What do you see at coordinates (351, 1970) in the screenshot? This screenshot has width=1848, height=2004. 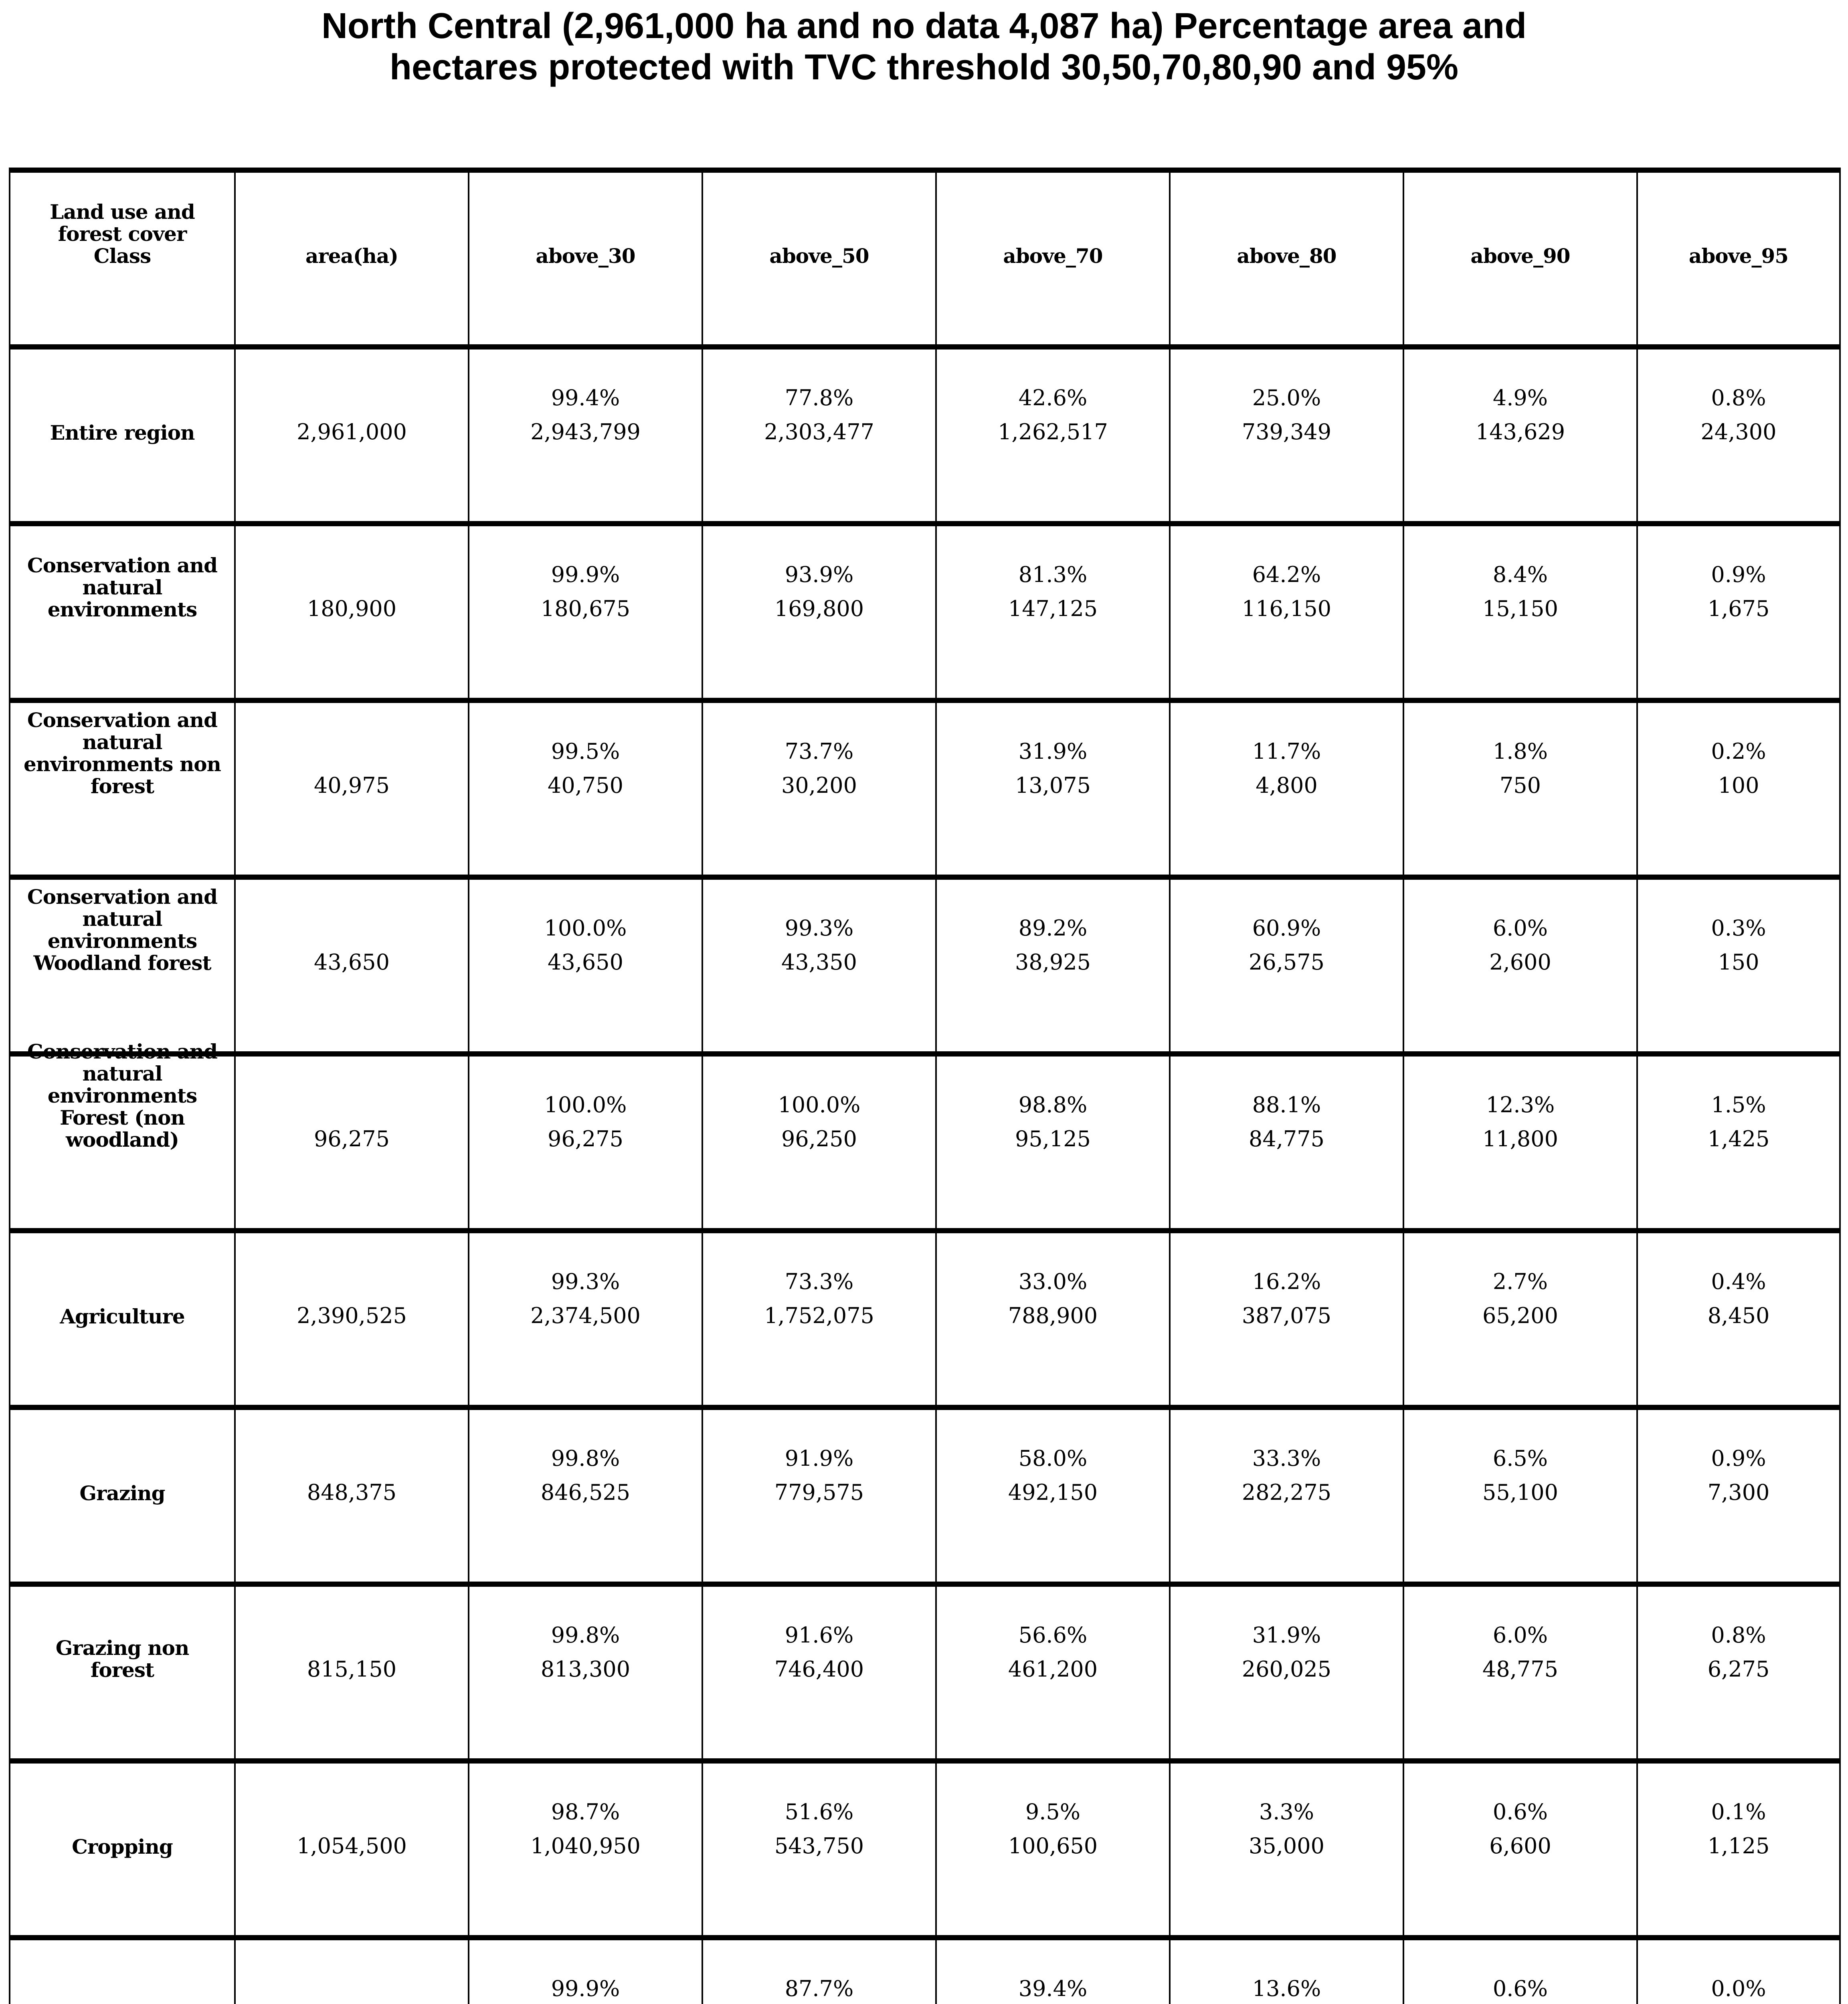 I see `area-ha-cell: 476,600` at bounding box center [351, 1970].